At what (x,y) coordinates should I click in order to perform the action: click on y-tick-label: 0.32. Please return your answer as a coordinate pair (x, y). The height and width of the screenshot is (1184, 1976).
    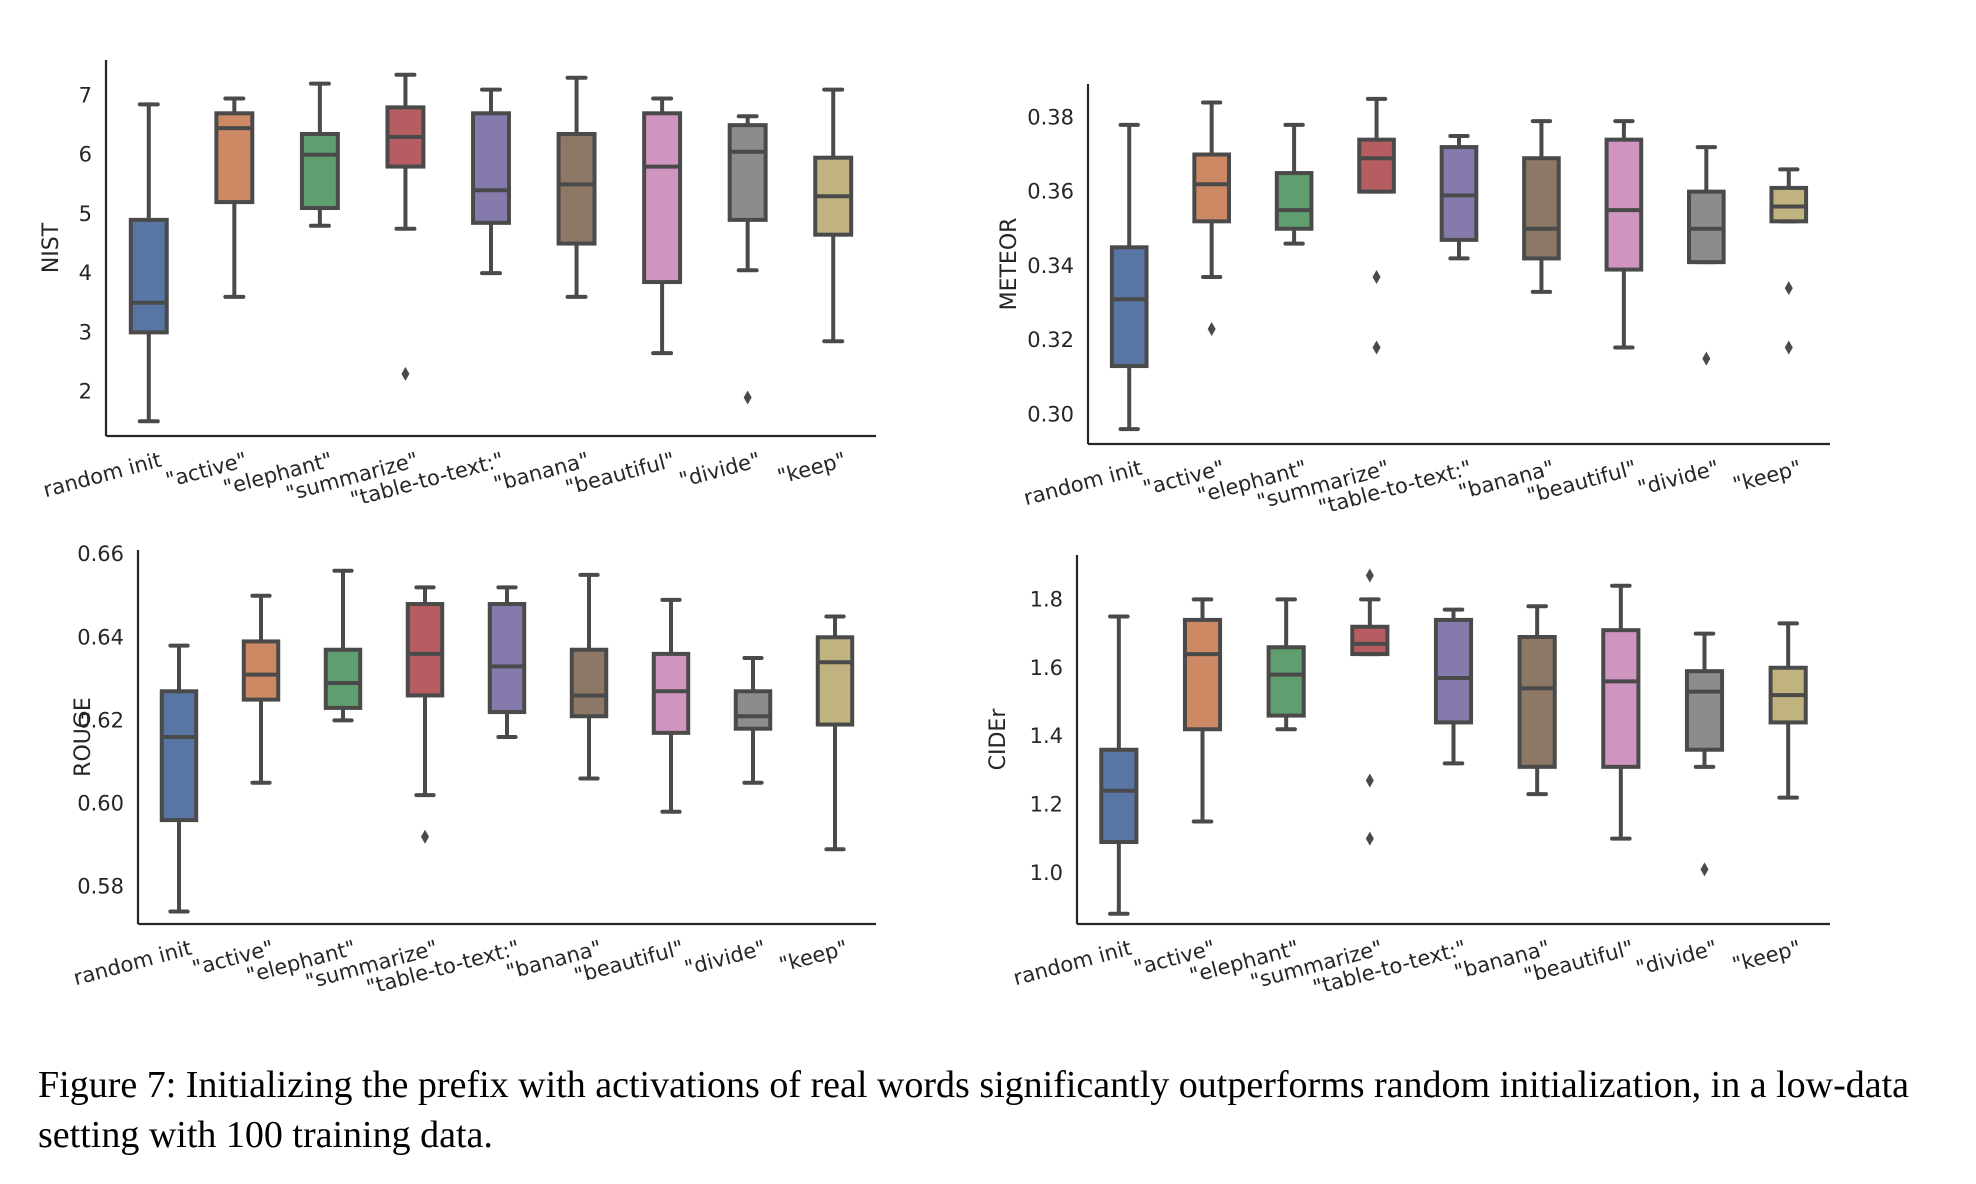
    Looking at the image, I should click on (1050, 340).